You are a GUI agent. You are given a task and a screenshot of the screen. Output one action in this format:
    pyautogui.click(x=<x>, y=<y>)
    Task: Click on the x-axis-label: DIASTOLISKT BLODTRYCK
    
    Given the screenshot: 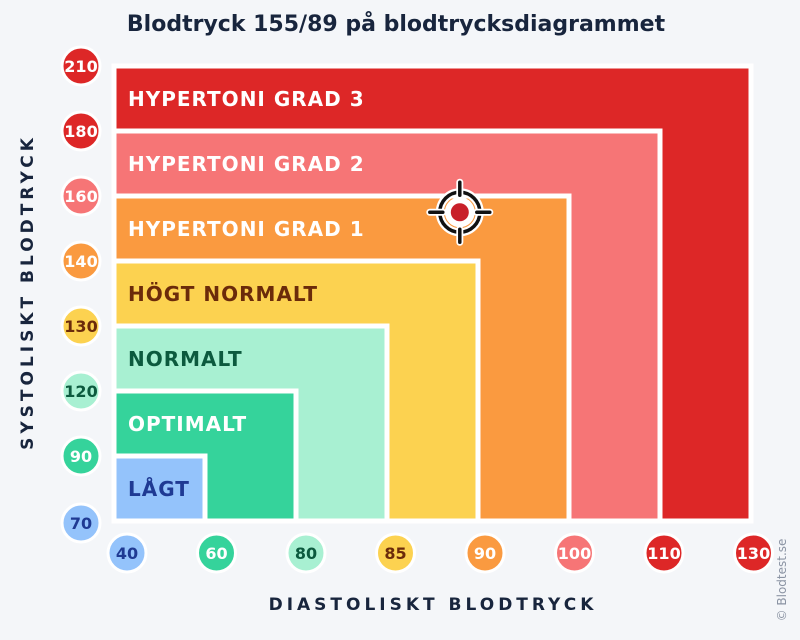 What is the action you would take?
    pyautogui.click(x=433, y=605)
    